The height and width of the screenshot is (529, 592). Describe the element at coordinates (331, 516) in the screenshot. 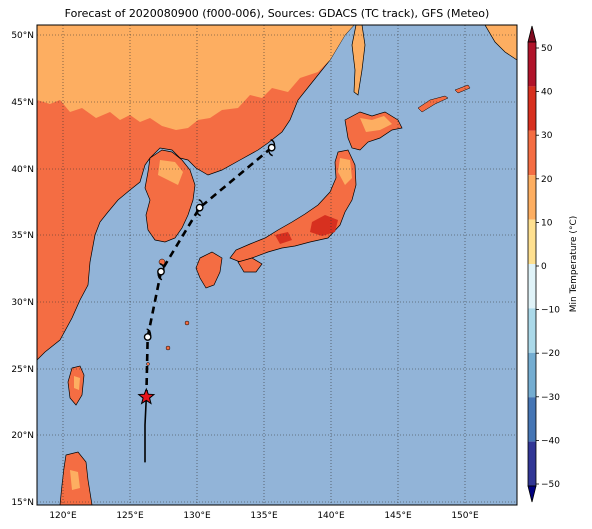

I see `lon-tick: 140°E` at that location.